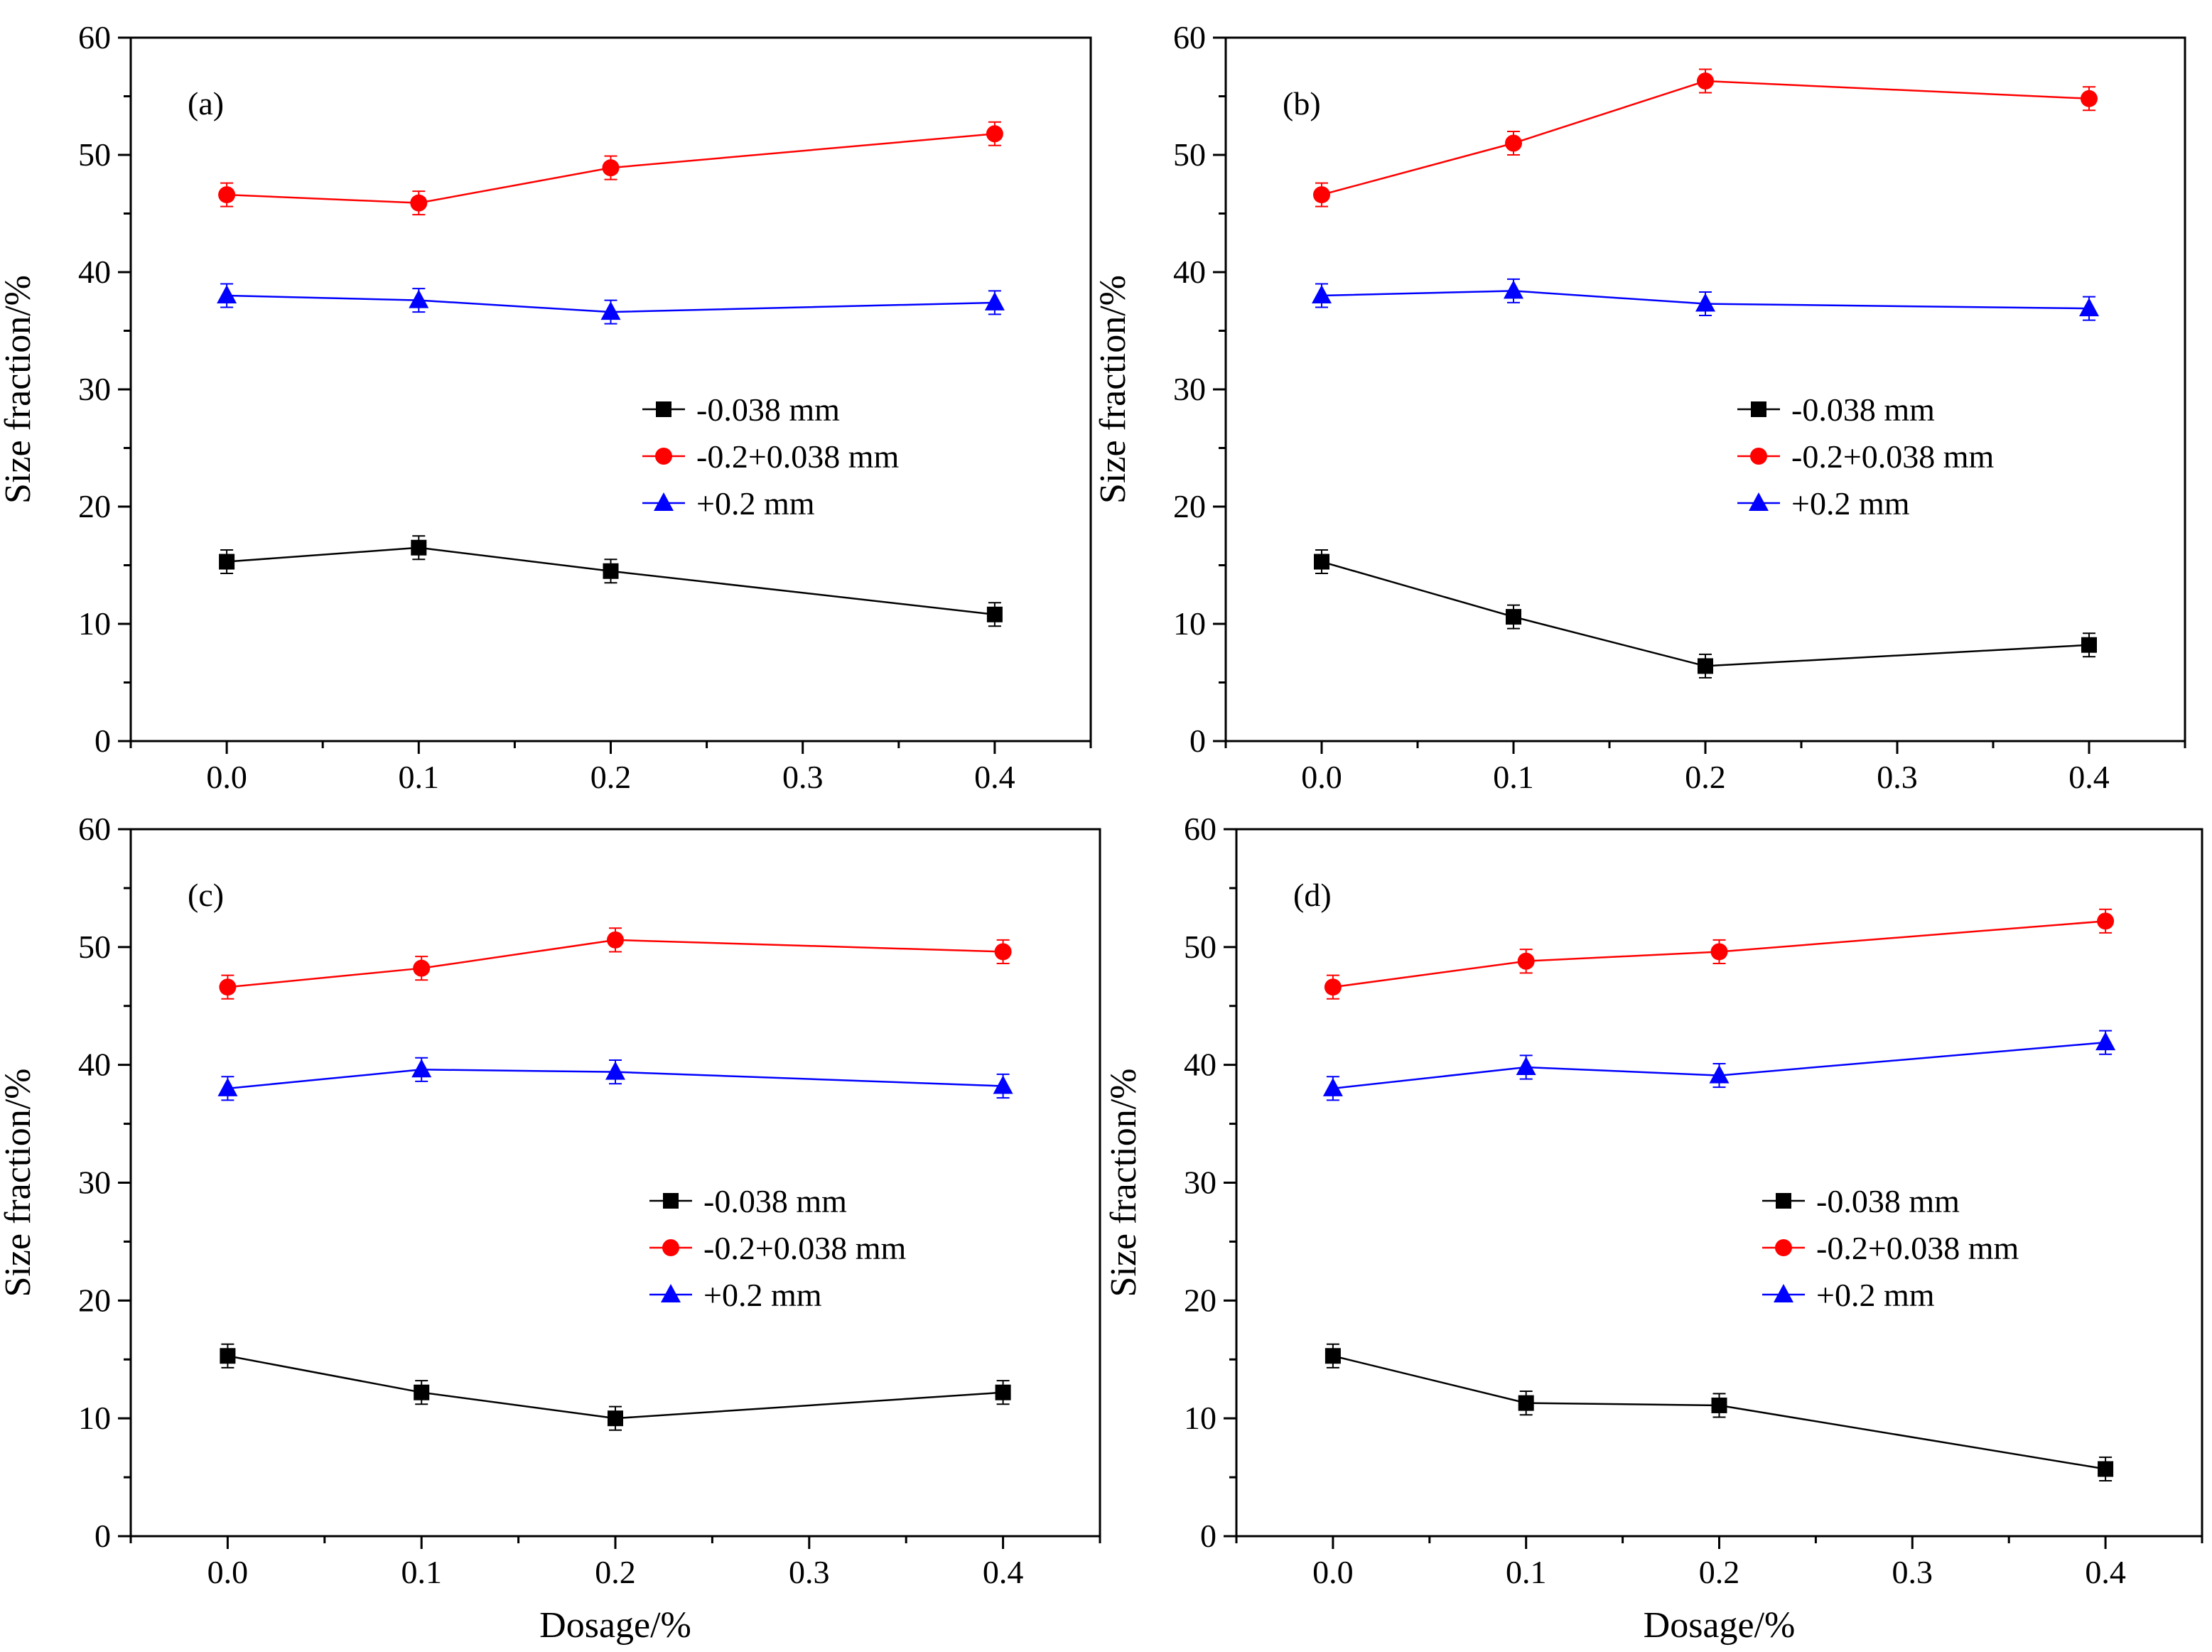  What do you see at coordinates (1312, 895) in the screenshot?
I see `panel-label: (d)` at bounding box center [1312, 895].